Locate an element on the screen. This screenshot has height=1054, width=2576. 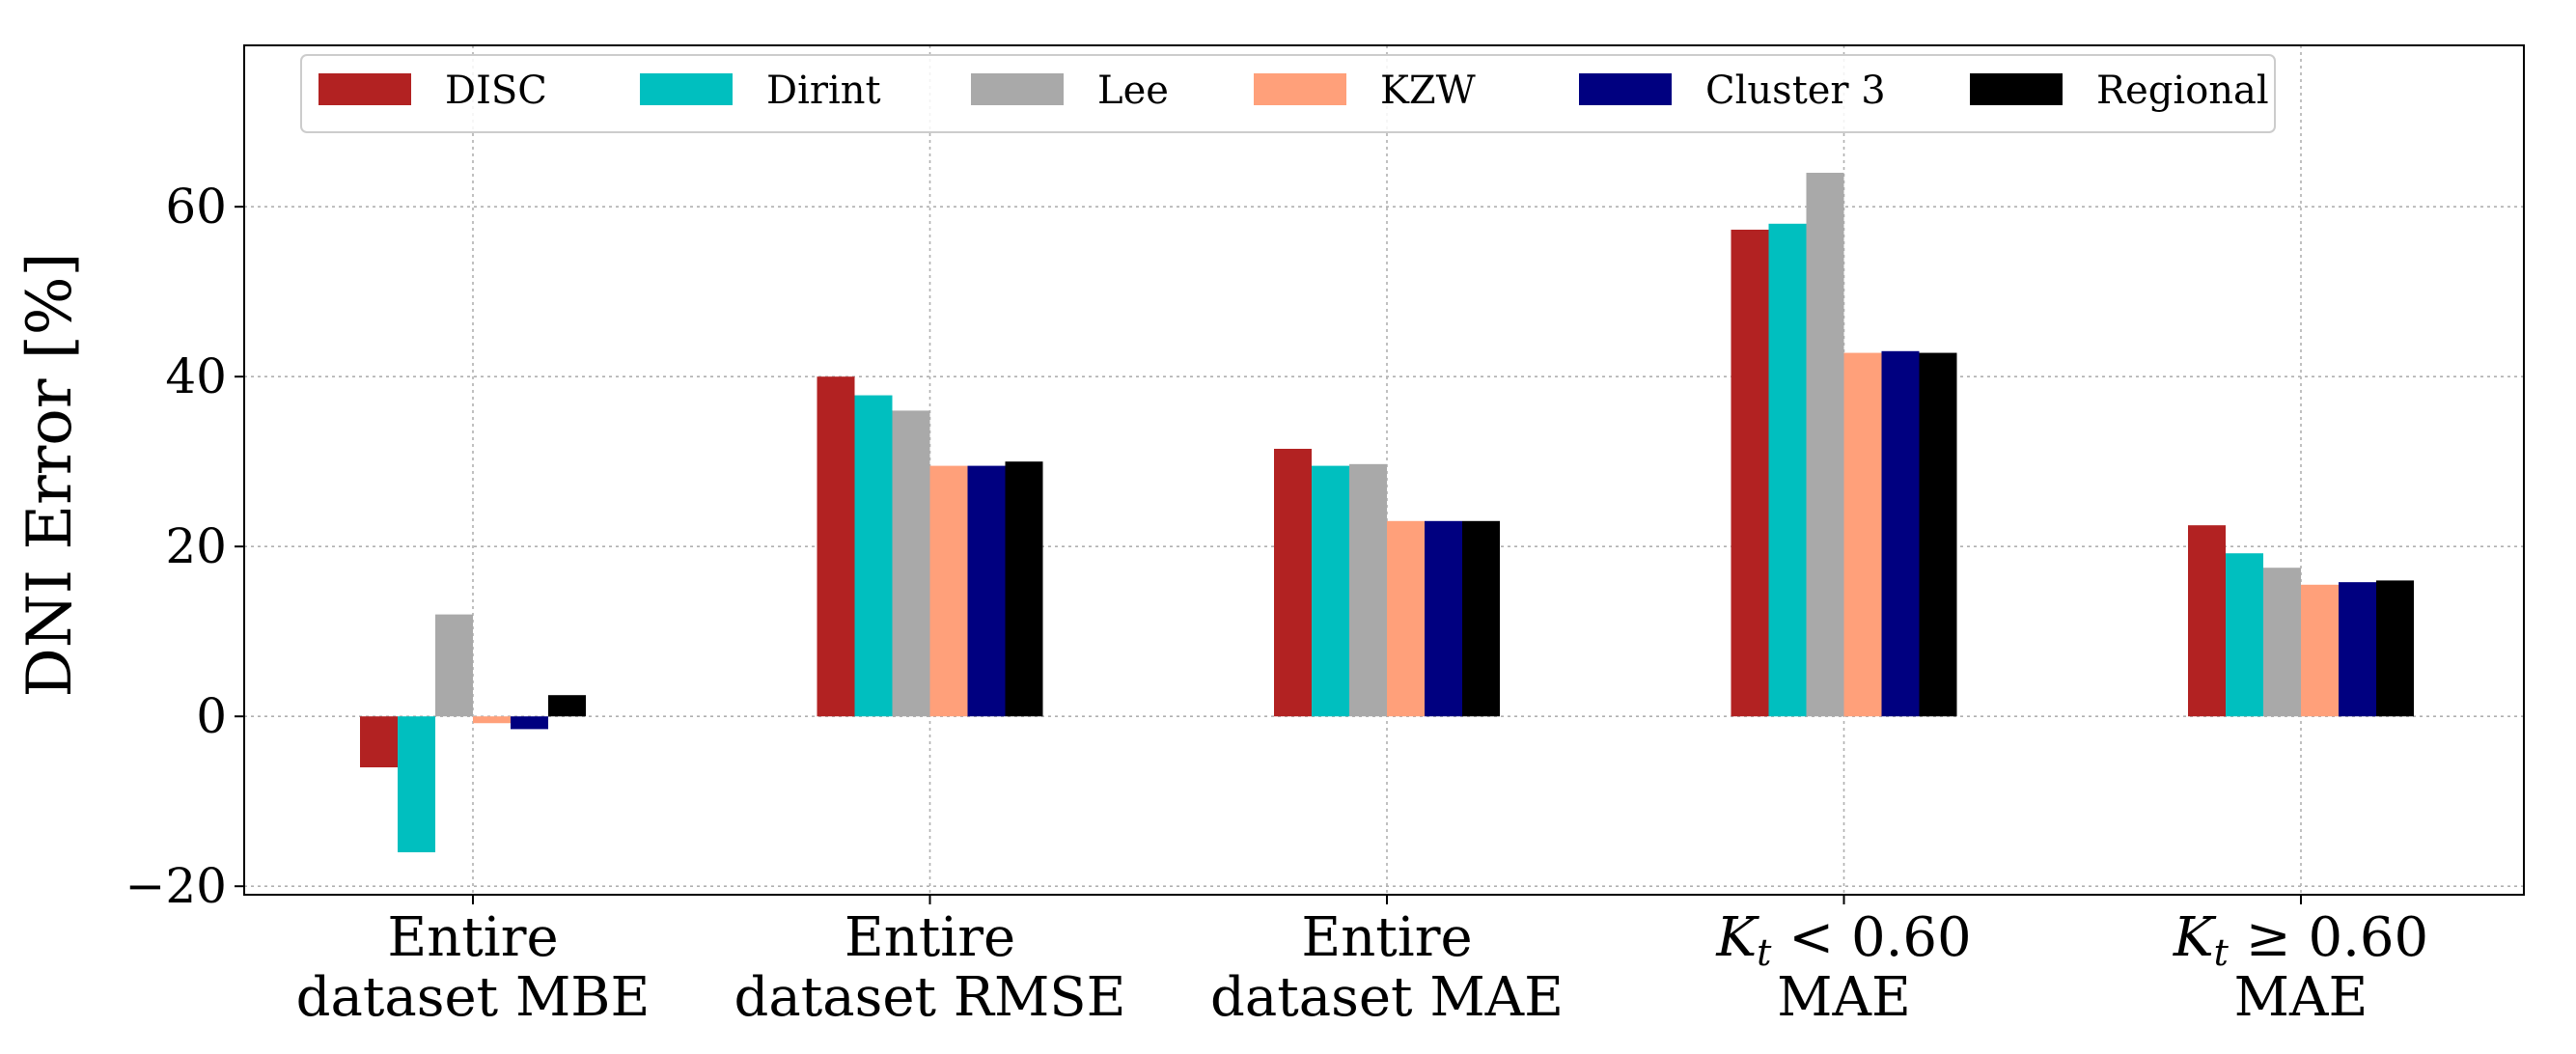
y-tick-label: 20 is located at coordinates (196, 546).